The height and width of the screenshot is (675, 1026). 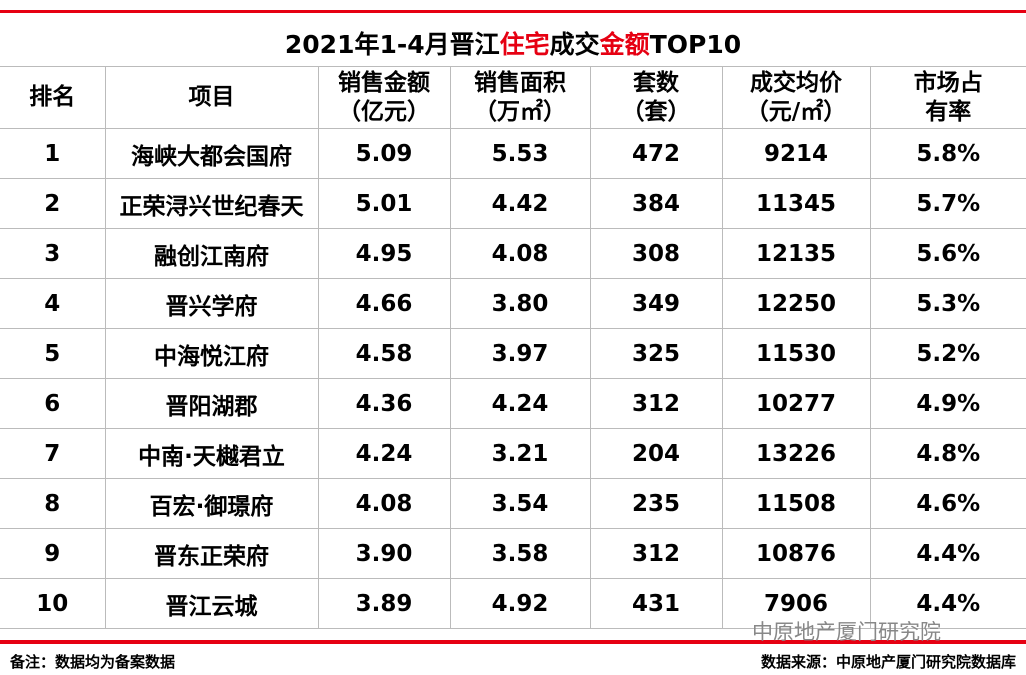 I want to click on cell: 472, so click(x=656, y=153).